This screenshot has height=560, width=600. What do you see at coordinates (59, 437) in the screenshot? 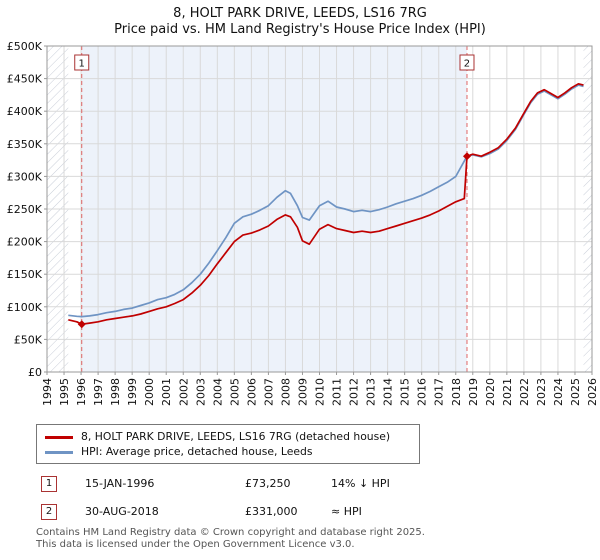
I see `property-line-swatch` at bounding box center [59, 437].